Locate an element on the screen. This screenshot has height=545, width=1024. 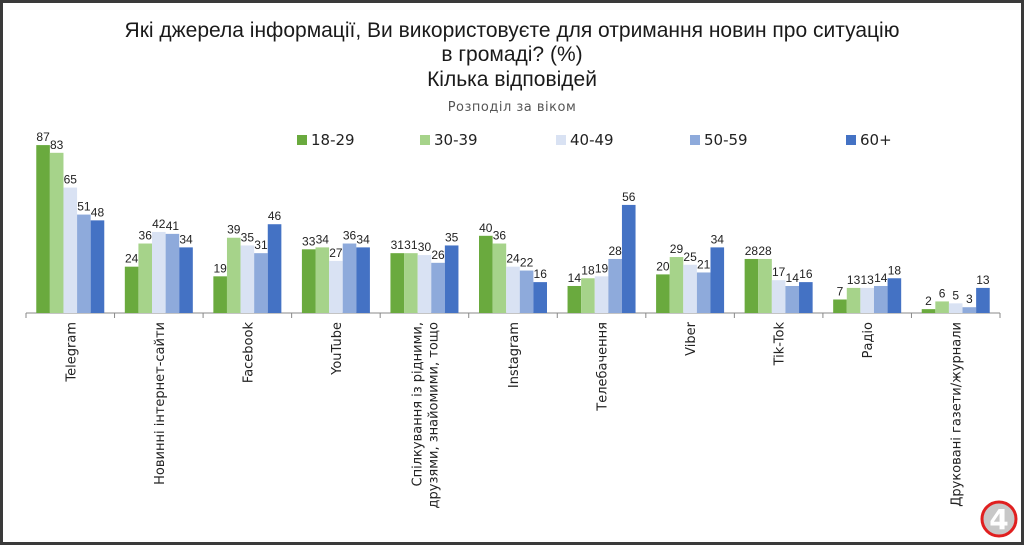
data-label: 65 is located at coordinates (71, 180).